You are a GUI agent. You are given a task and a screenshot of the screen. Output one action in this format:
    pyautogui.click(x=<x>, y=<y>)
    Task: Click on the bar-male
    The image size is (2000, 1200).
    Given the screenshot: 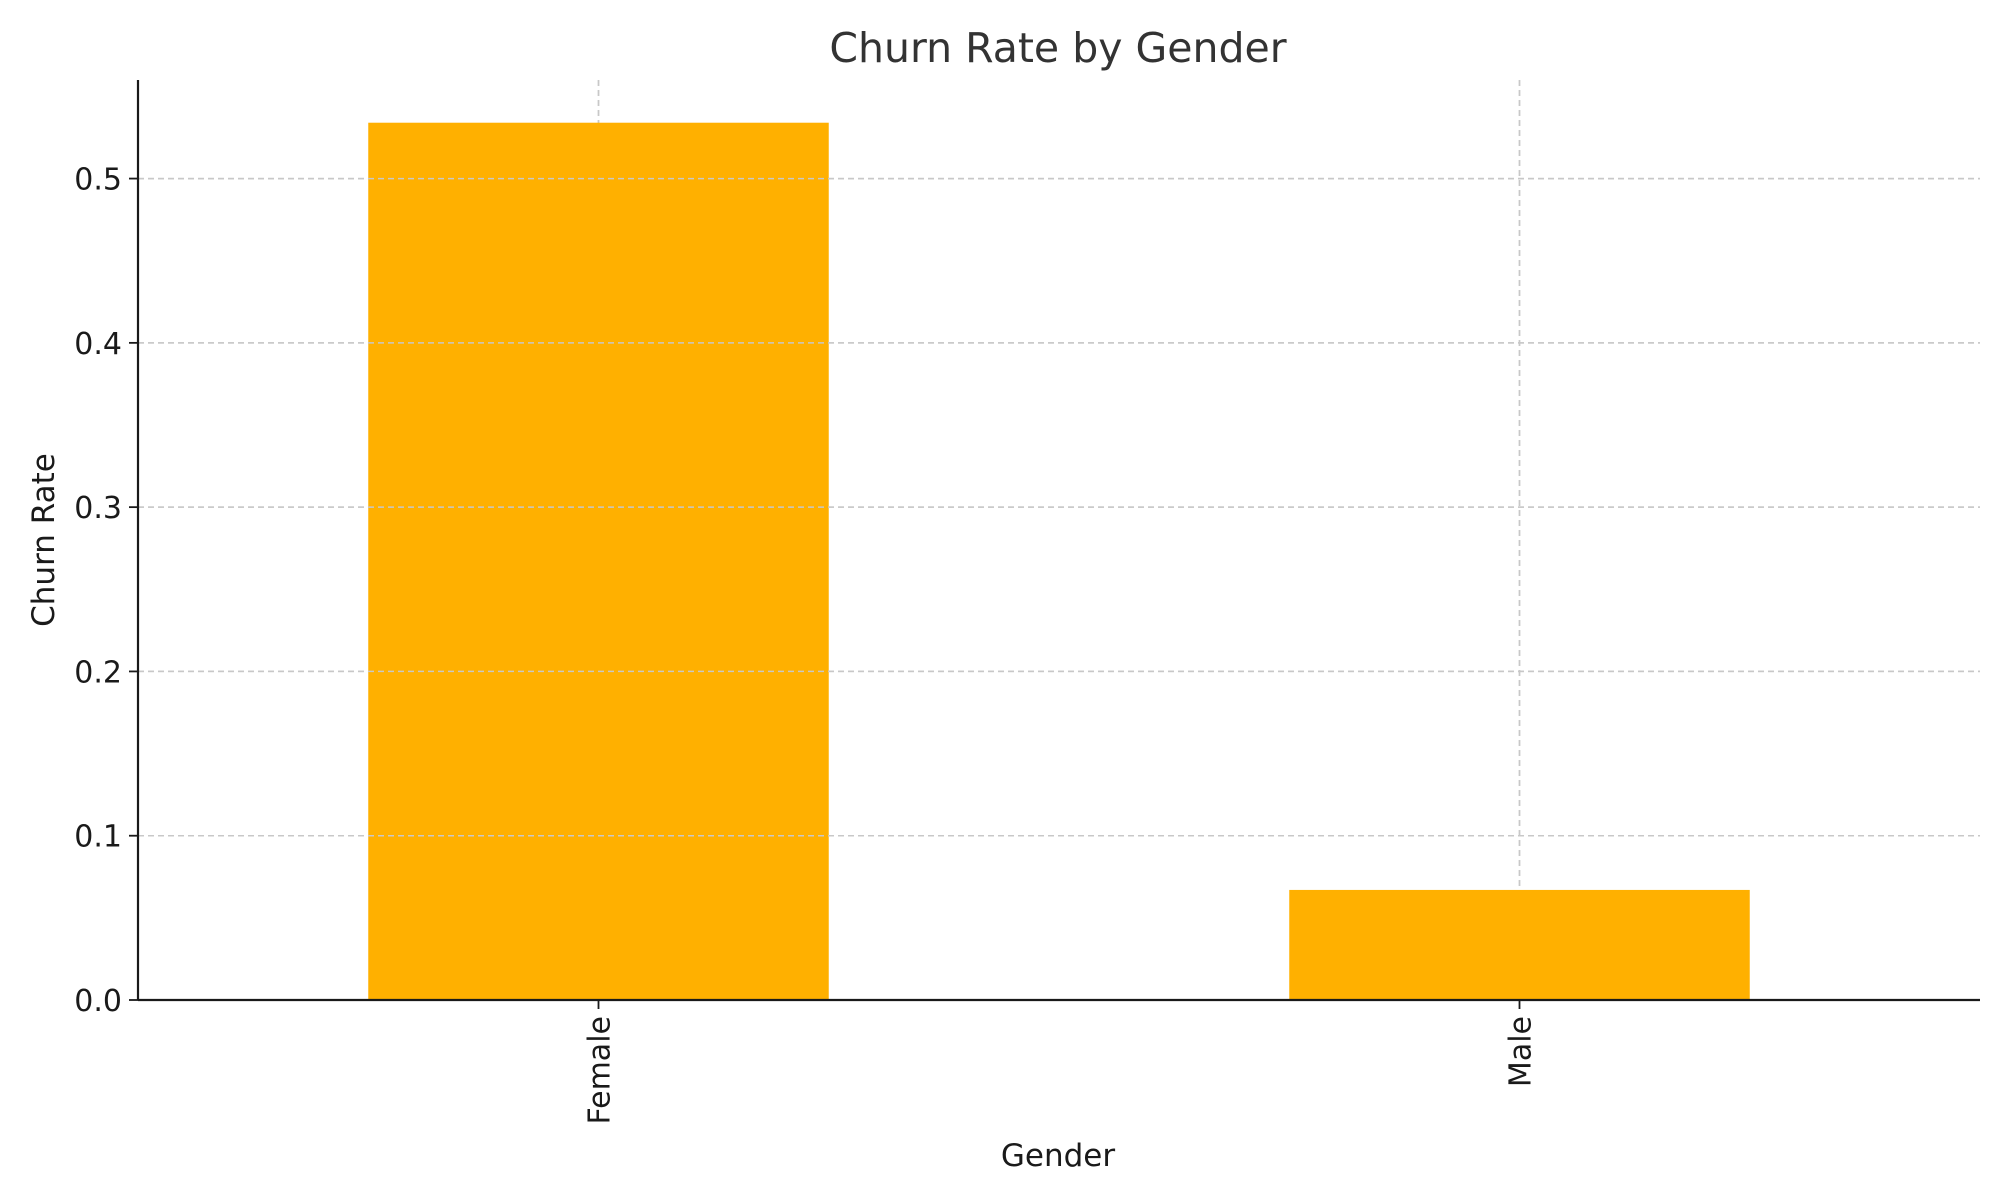 What is the action you would take?
    pyautogui.click(x=1519, y=944)
    